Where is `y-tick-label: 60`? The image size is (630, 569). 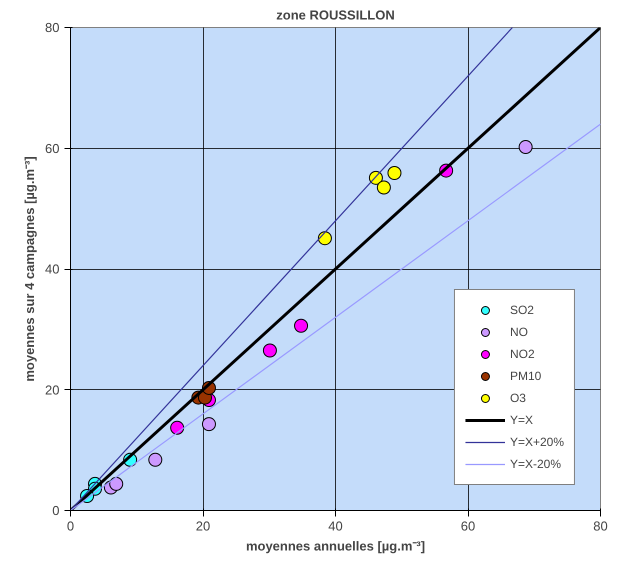
y-tick-label: 60 is located at coordinates (52, 148).